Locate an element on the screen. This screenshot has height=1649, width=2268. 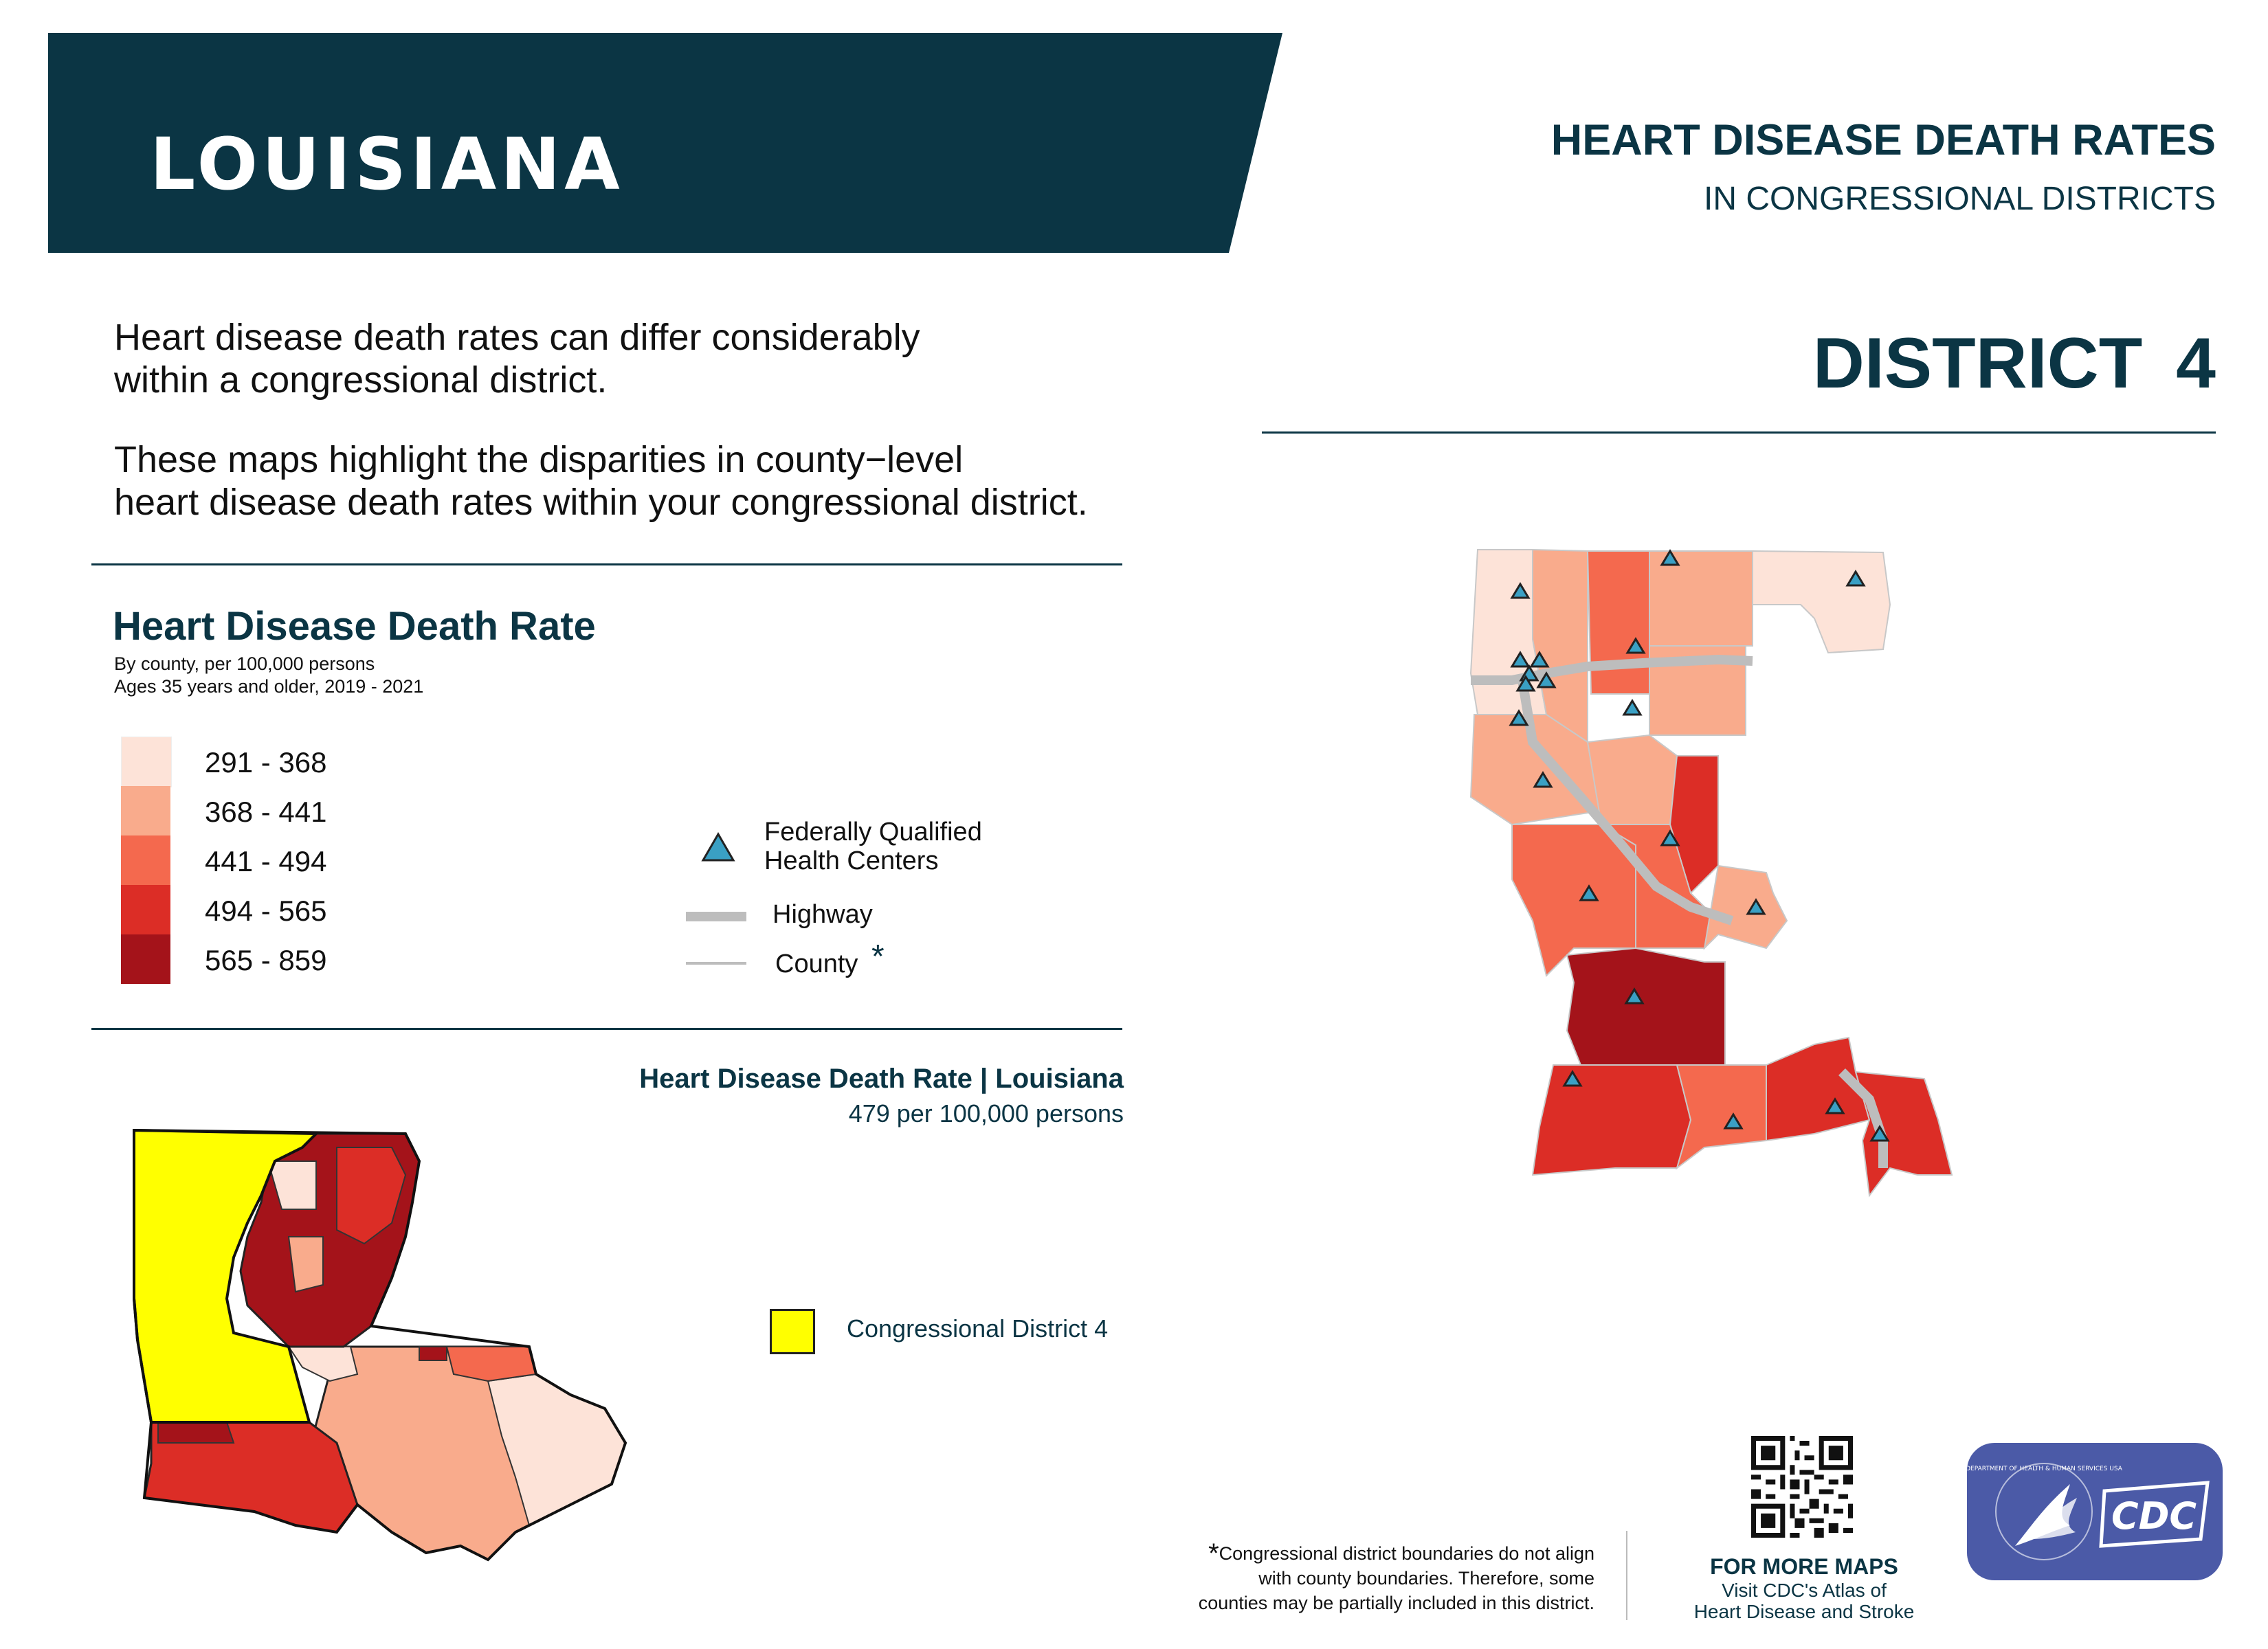
state-outline is located at coordinates (380, 1345).